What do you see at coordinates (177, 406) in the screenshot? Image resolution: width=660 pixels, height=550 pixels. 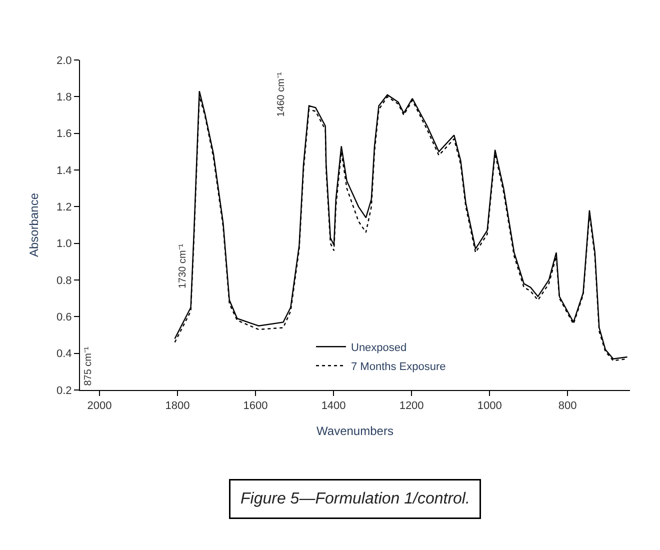 I see `x-tick-label: 1800` at bounding box center [177, 406].